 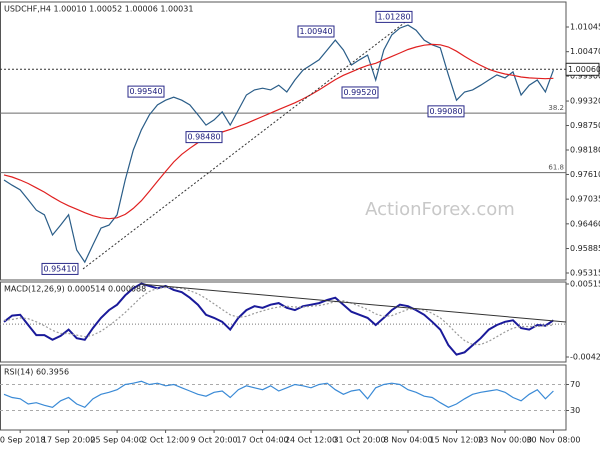 I want to click on y-tick-label: 0.98750, so click(x=585, y=125).